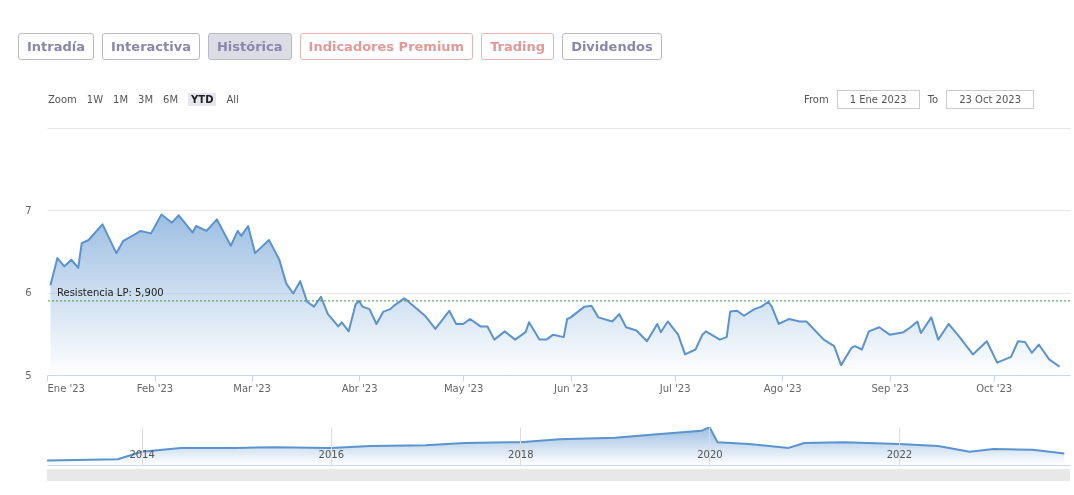  I want to click on text: 1 Ene 2023, so click(878, 99).